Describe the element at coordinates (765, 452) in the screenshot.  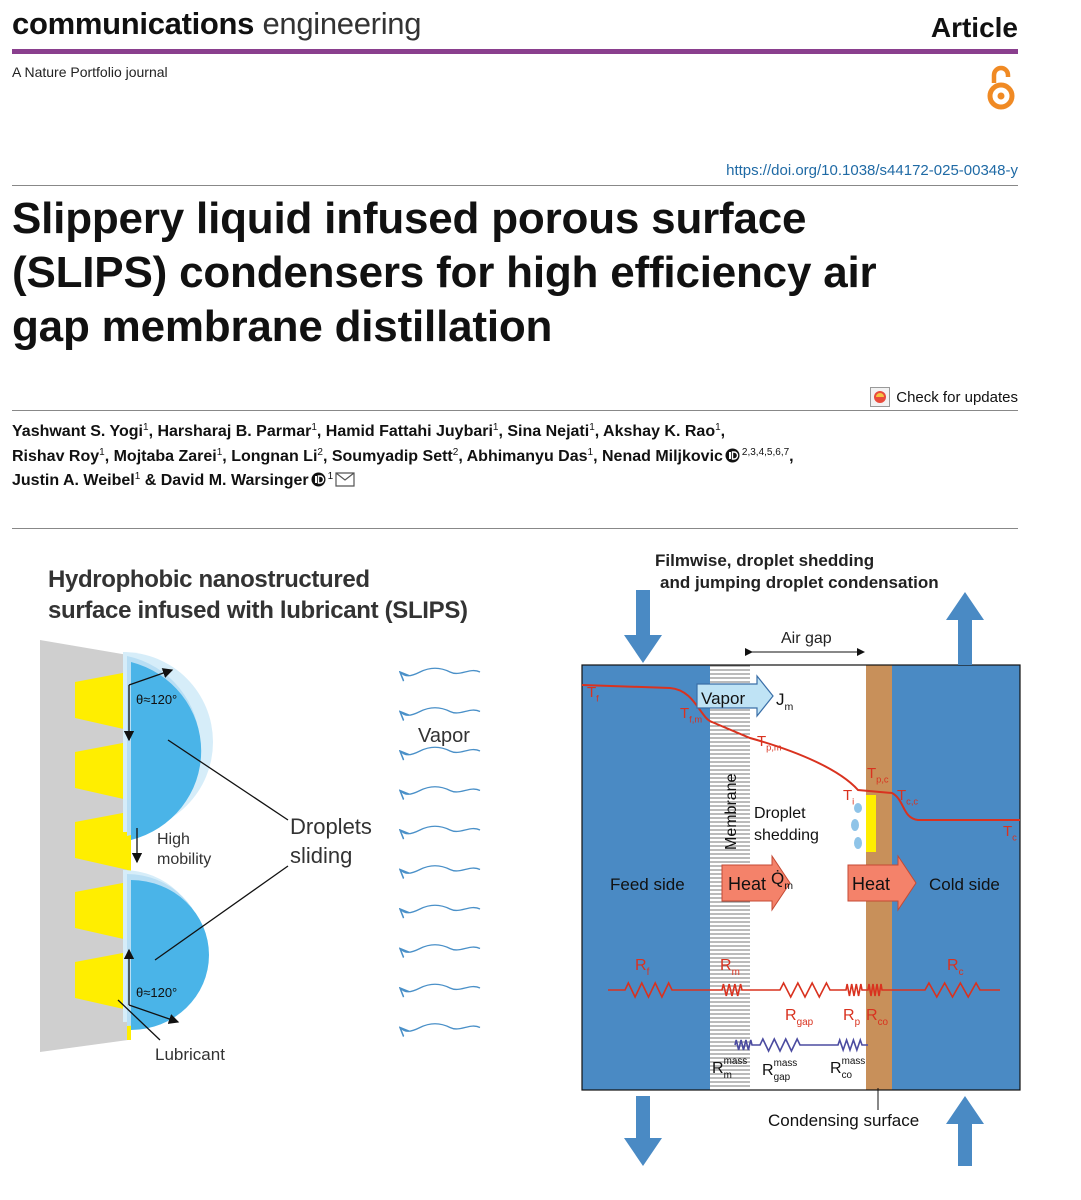
I see `affiliation: 2,3,4,5,6,7` at that location.